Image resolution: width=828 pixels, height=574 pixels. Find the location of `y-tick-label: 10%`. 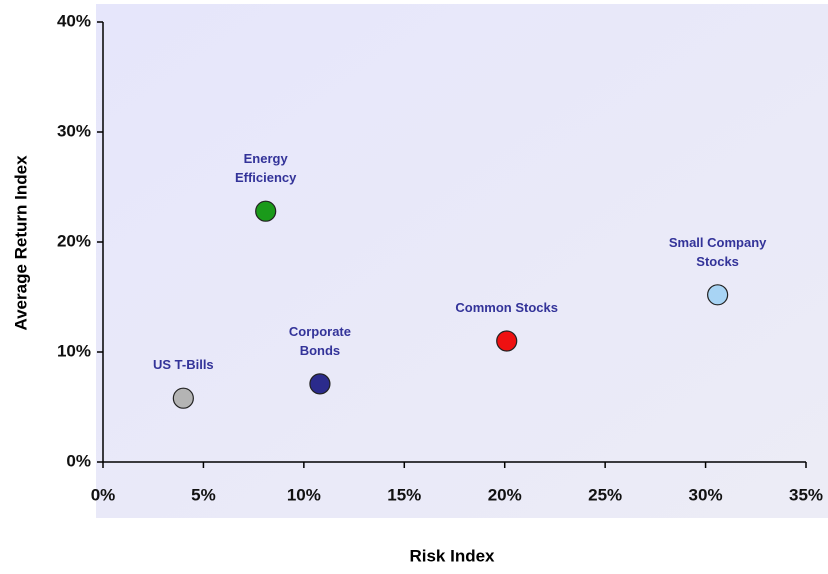

y-tick-label: 10% is located at coordinates (74, 350).